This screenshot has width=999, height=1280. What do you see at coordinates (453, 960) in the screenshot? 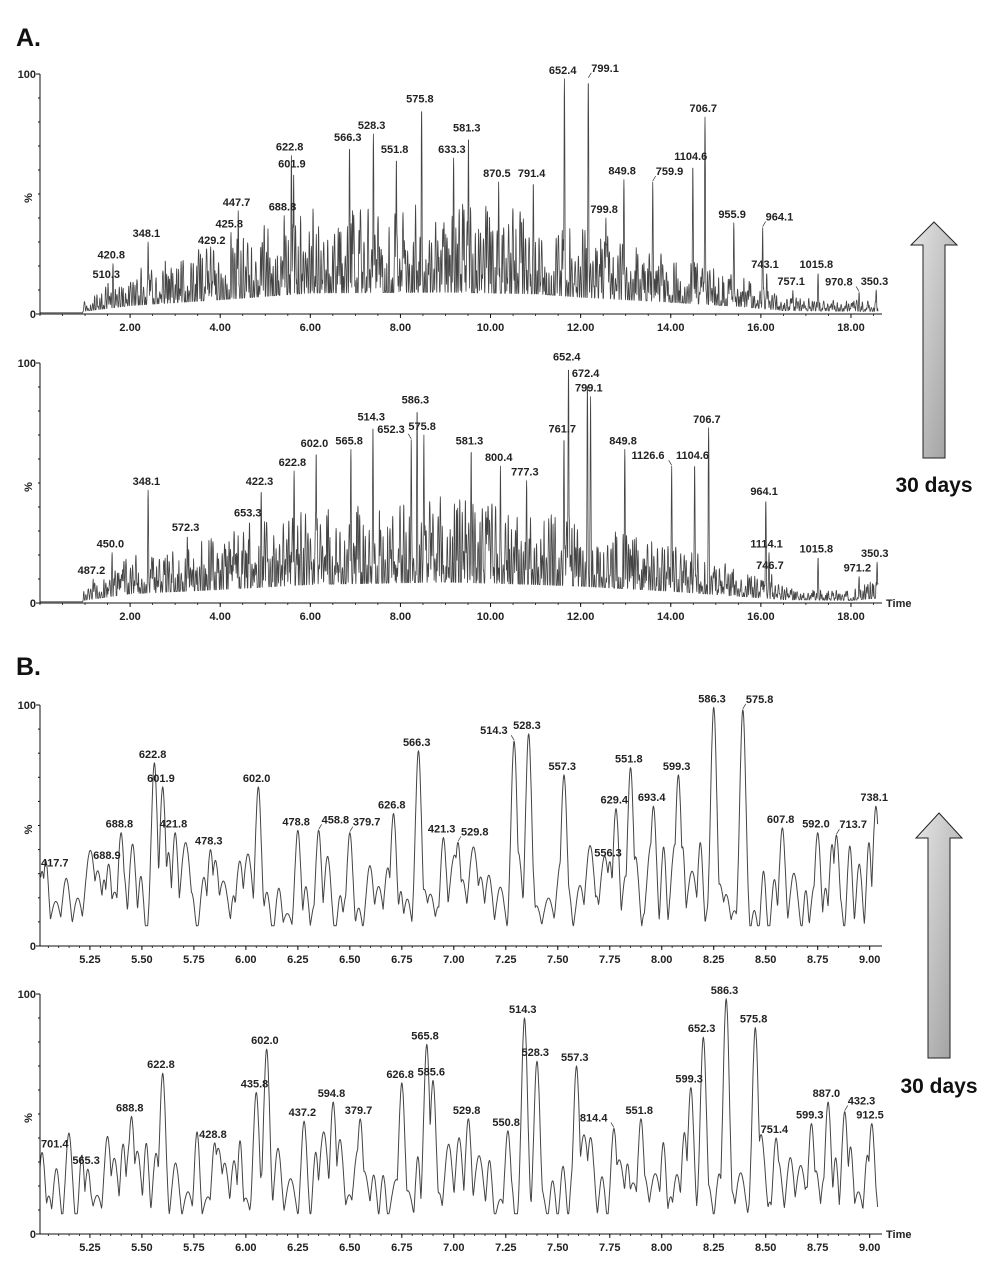
I see `x-tick-label: 7.00` at bounding box center [453, 960].